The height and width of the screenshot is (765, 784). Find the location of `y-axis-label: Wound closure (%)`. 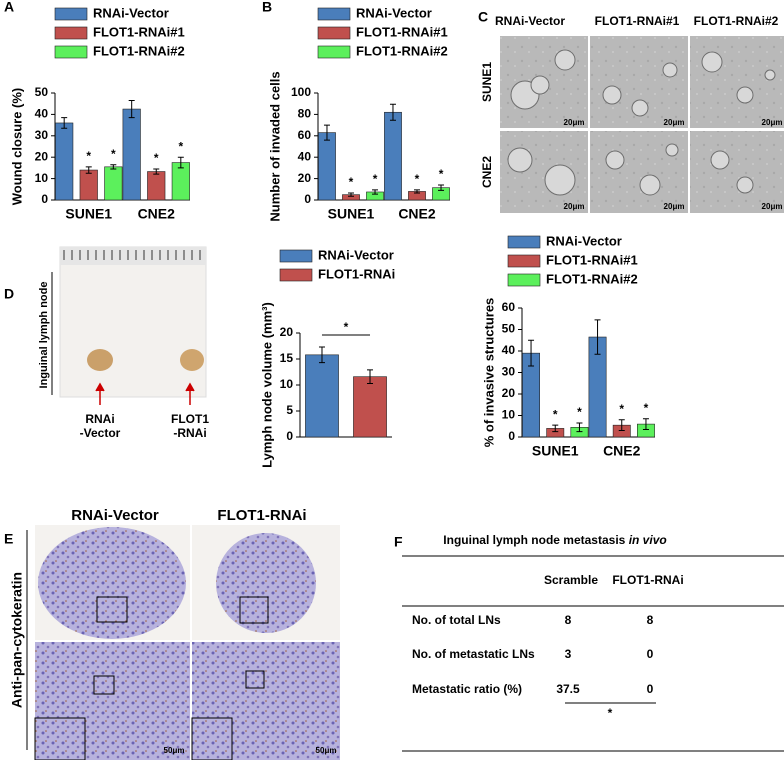

y-axis-label: Wound closure (%) is located at coordinates (16, 146).